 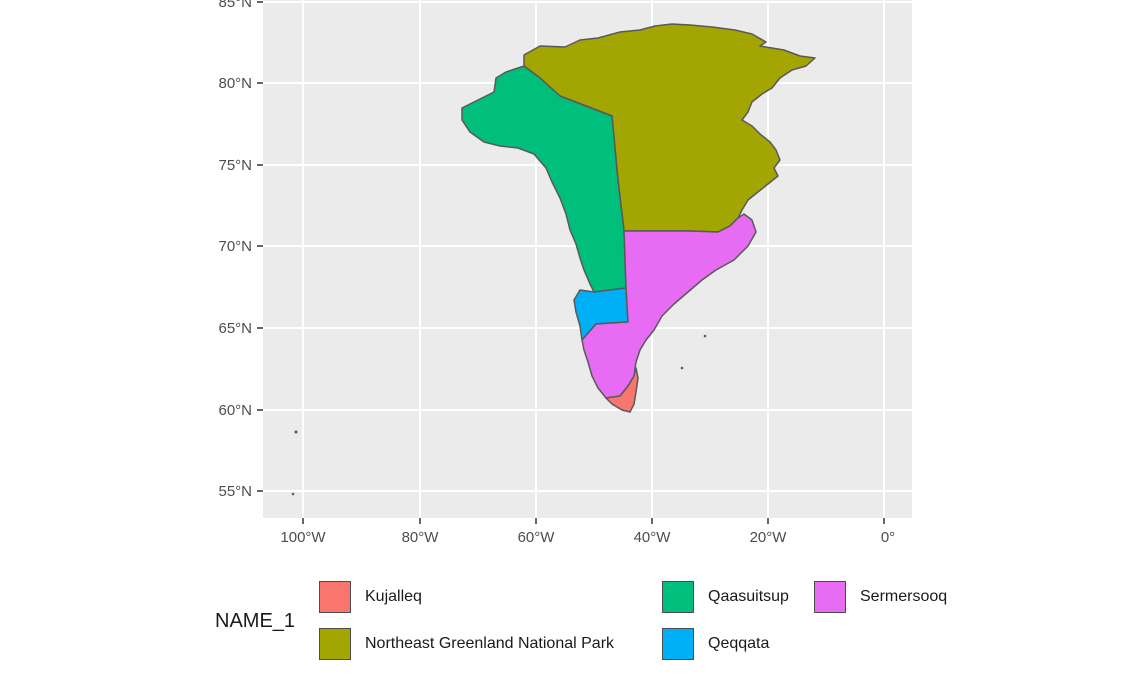 I want to click on x-tick-label: 60°W, so click(x=537, y=537).